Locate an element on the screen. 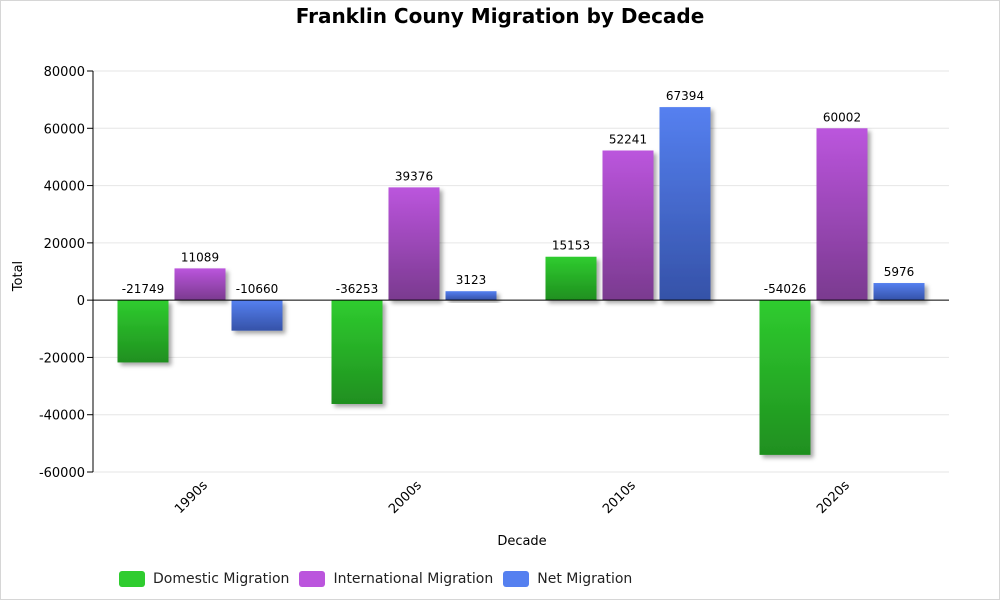 This screenshot has width=1000, height=600. bar-net-migration-1990s is located at coordinates (257, 315).